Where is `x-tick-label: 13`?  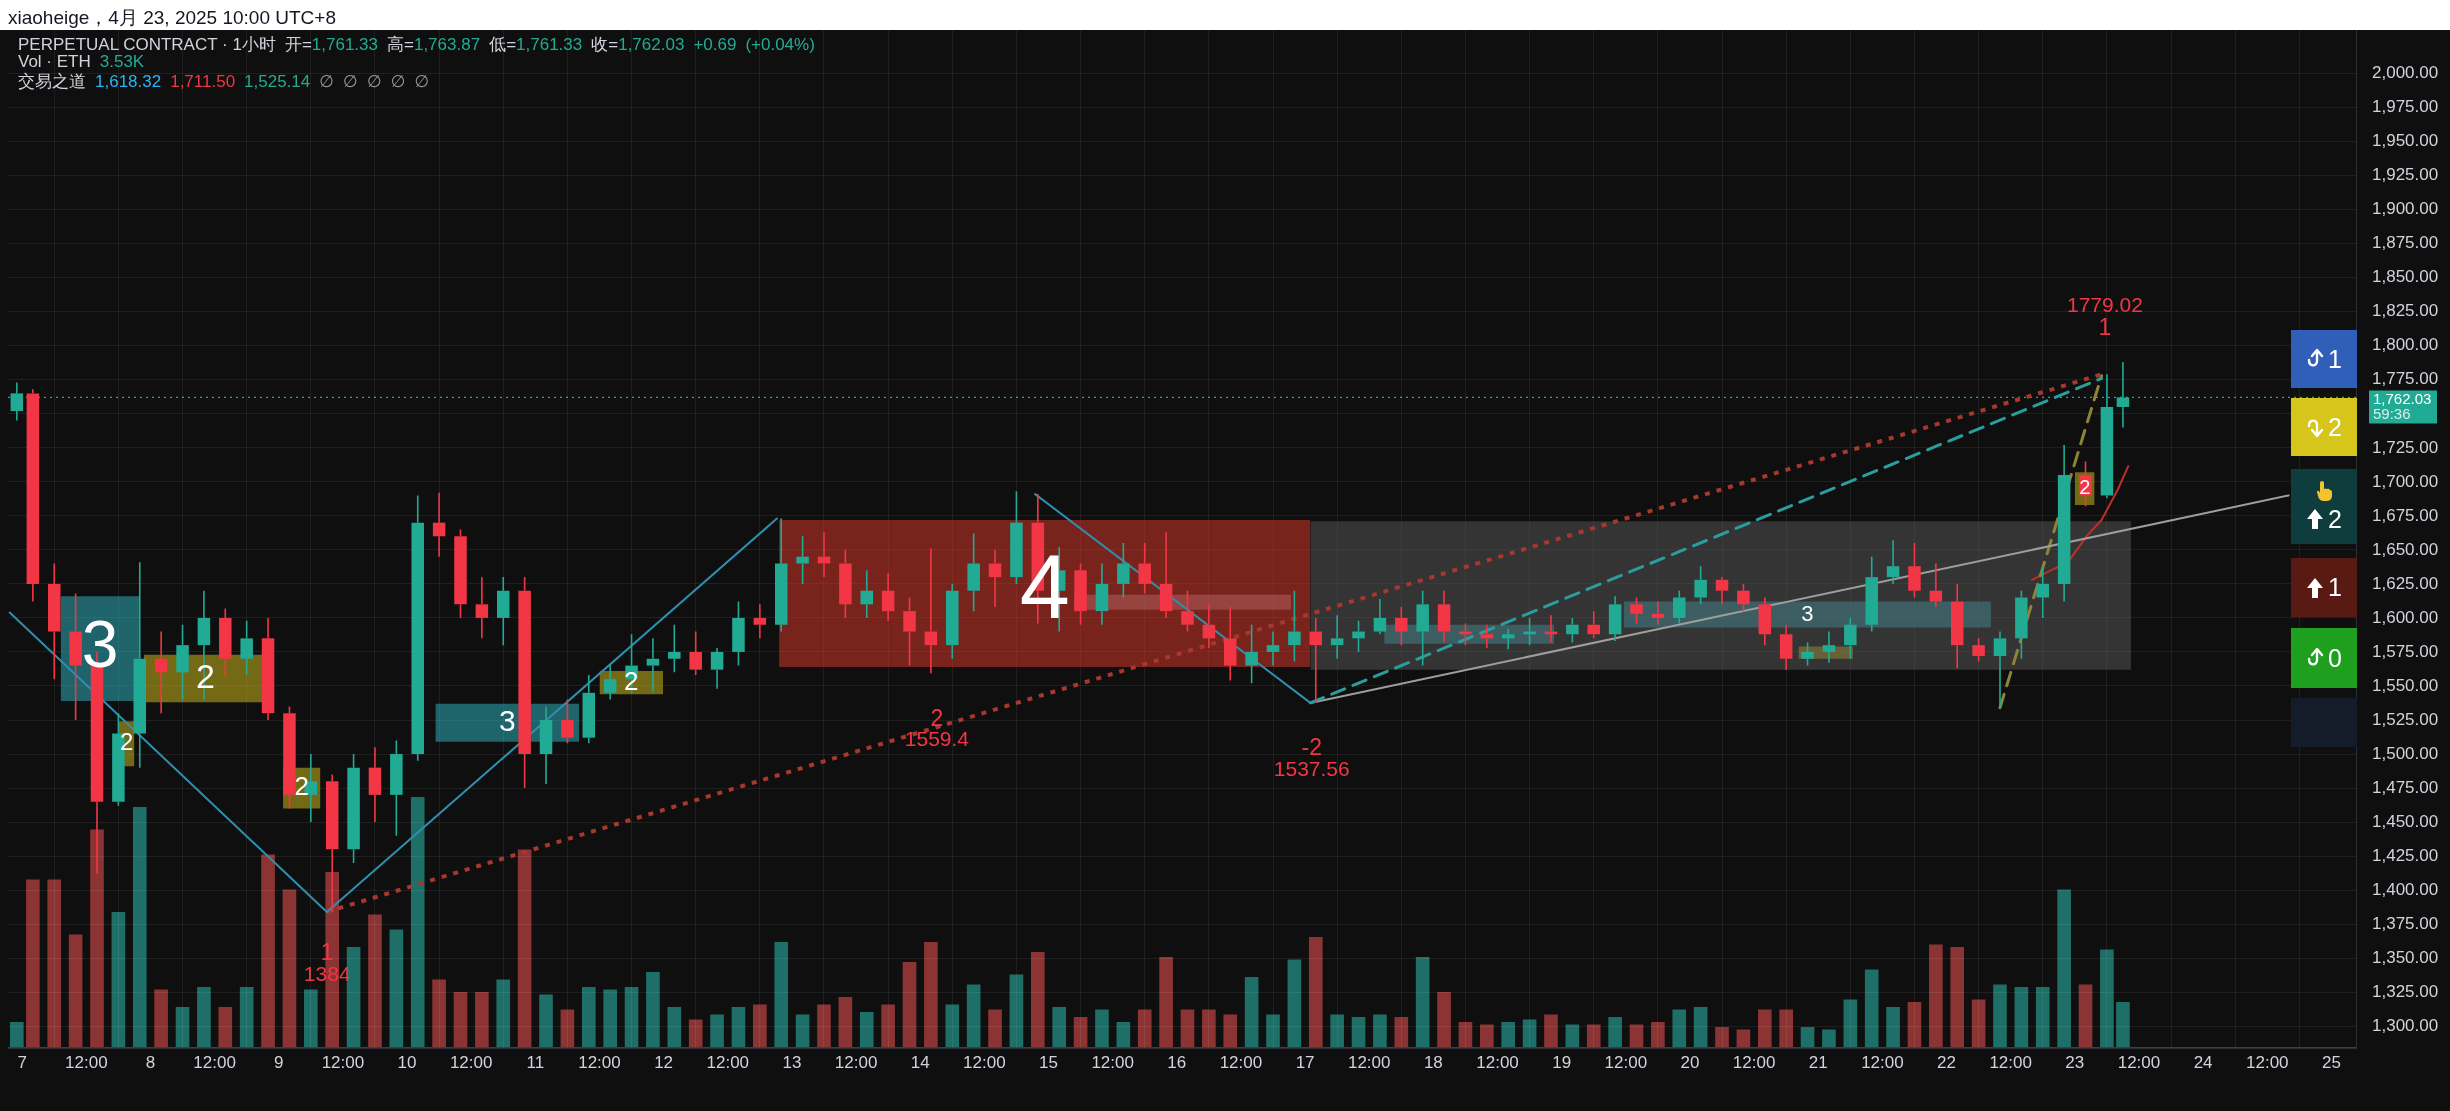
x-tick-label: 13 is located at coordinates (792, 1062).